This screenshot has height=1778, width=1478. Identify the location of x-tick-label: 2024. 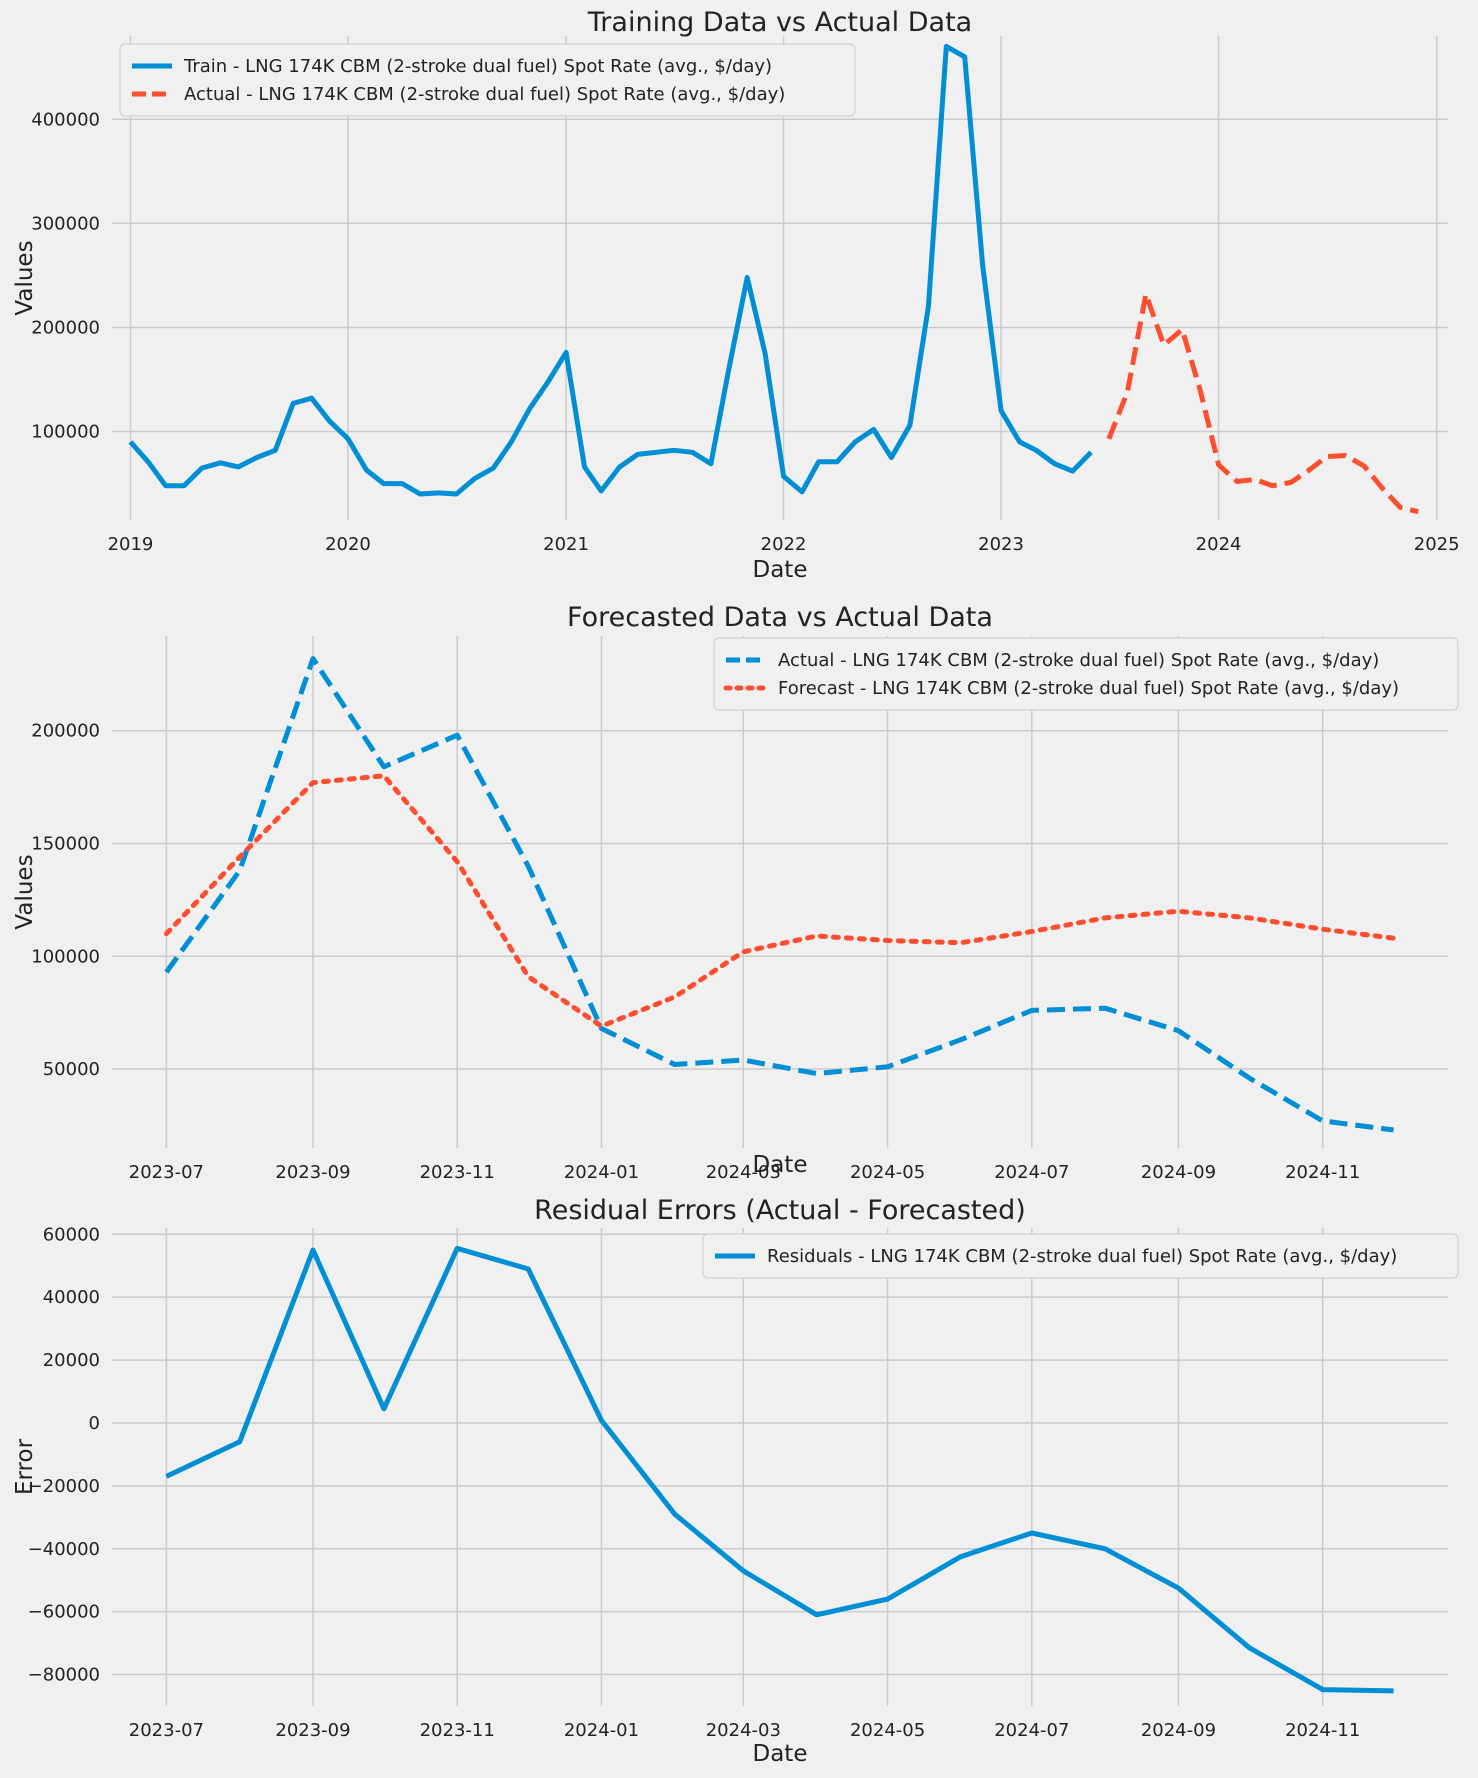
(1219, 544).